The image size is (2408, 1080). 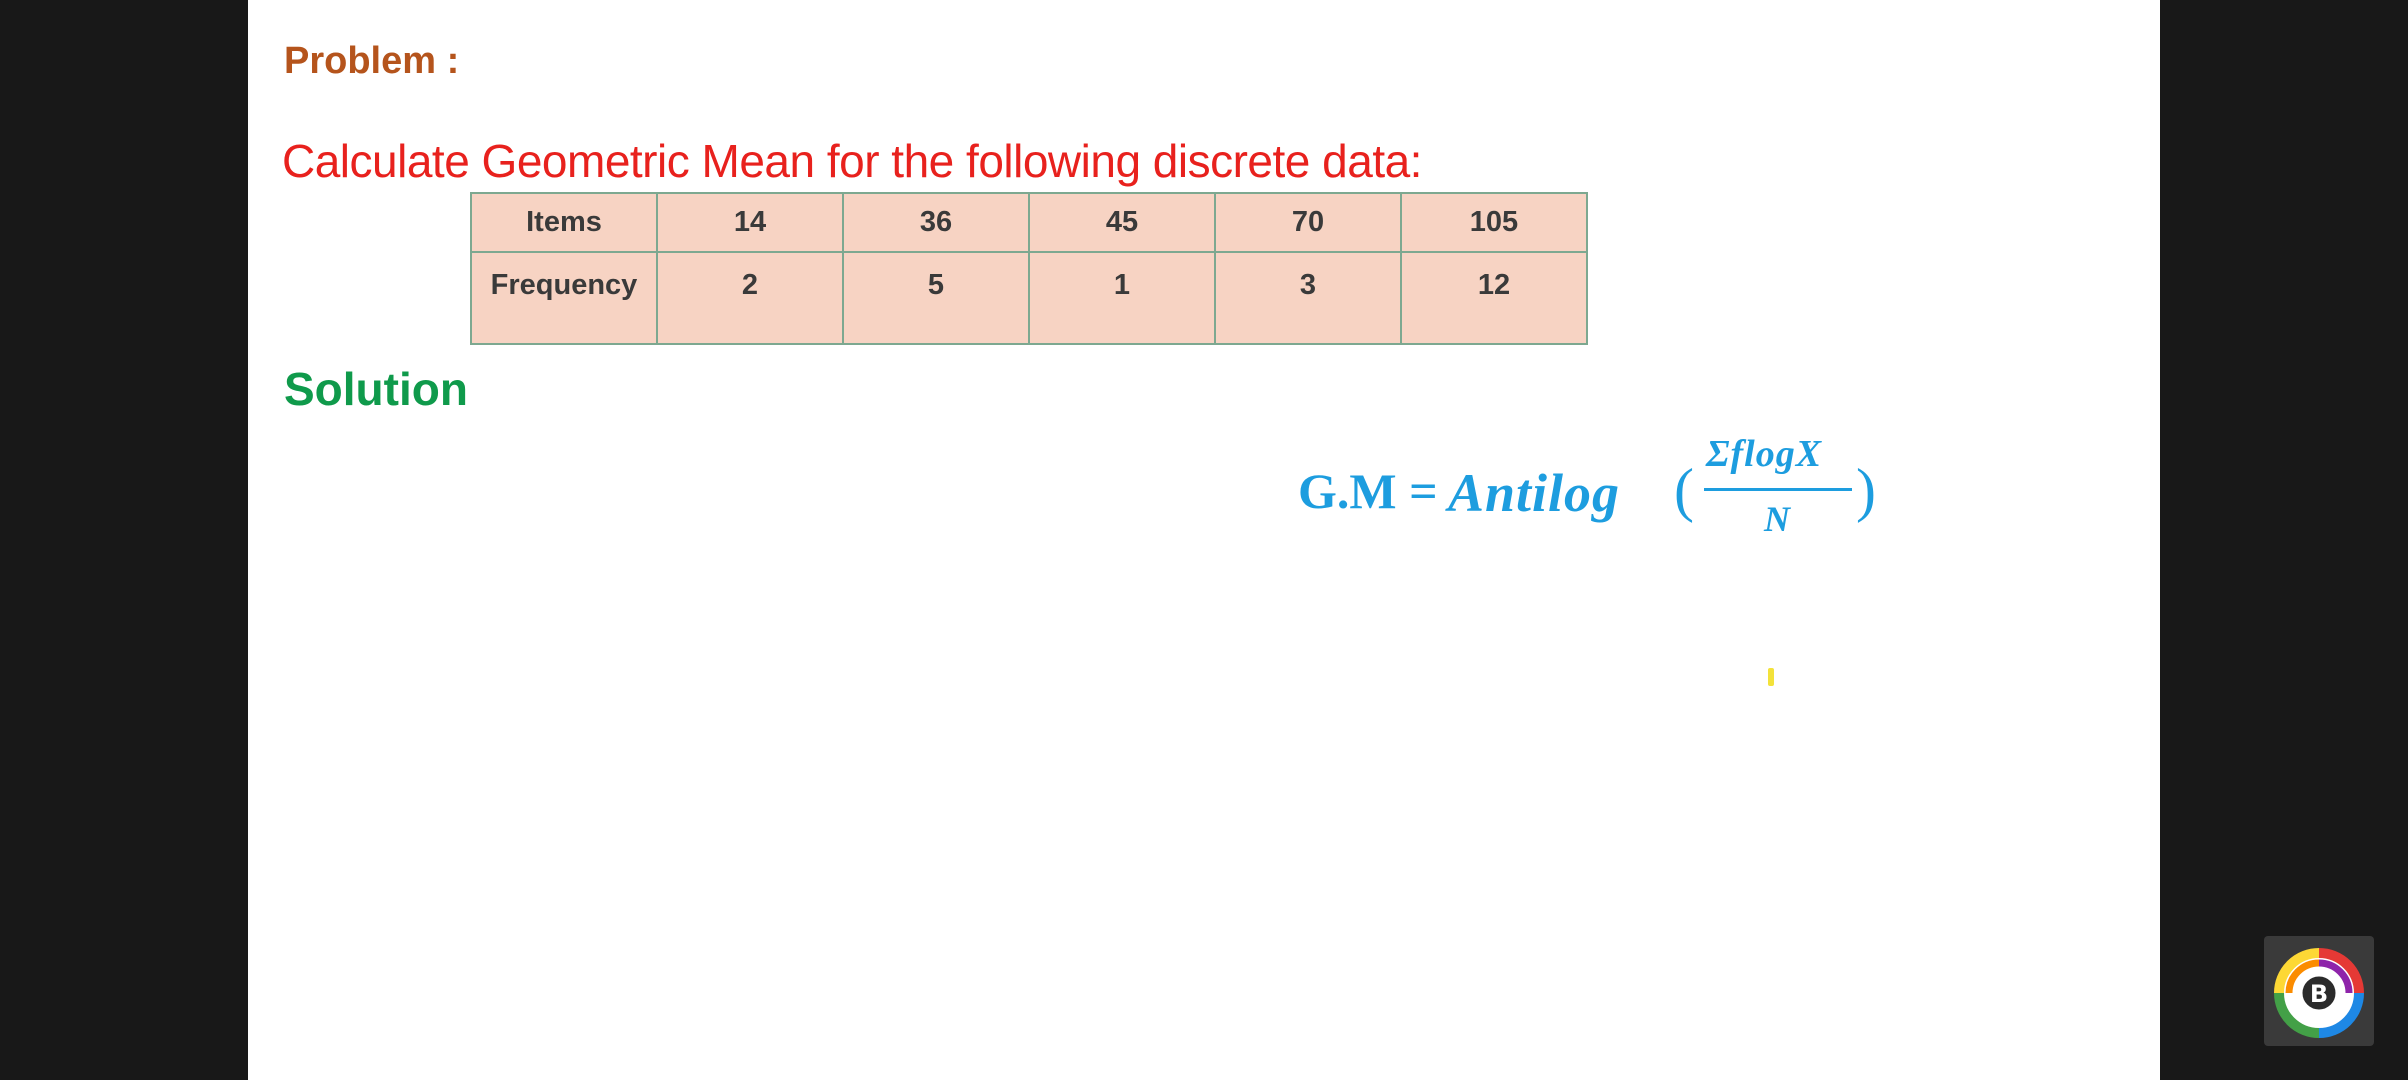 I want to click on formula-function: Antilog, so click(x=1534, y=493).